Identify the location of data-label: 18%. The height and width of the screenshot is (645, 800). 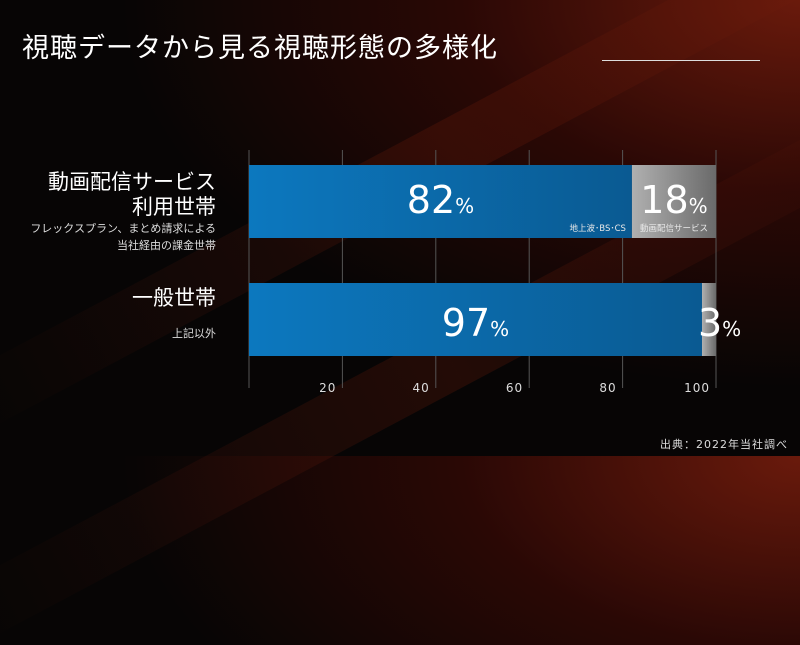
(673, 200).